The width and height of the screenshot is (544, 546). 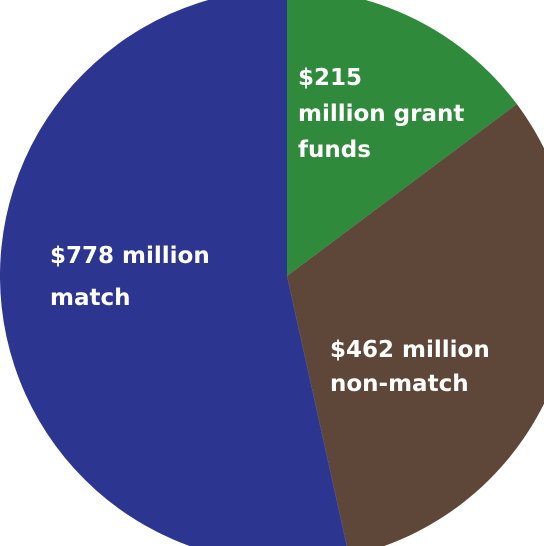 What do you see at coordinates (410, 350) in the screenshot?
I see `label-non-match-line-1: $462 million` at bounding box center [410, 350].